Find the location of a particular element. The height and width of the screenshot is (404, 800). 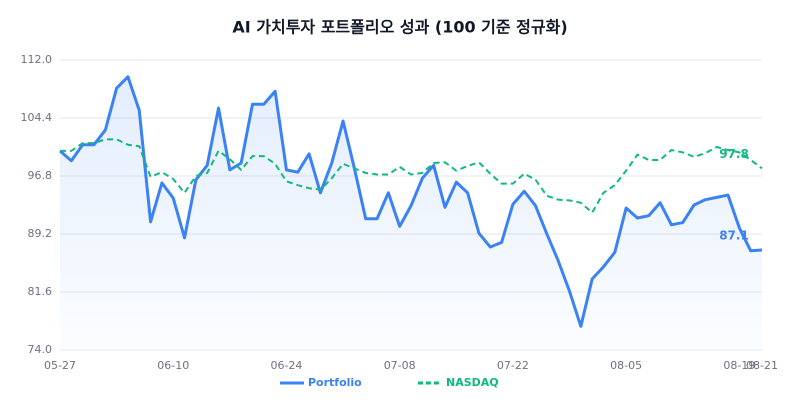

y-tick-label: 112.0 is located at coordinates (37, 59).